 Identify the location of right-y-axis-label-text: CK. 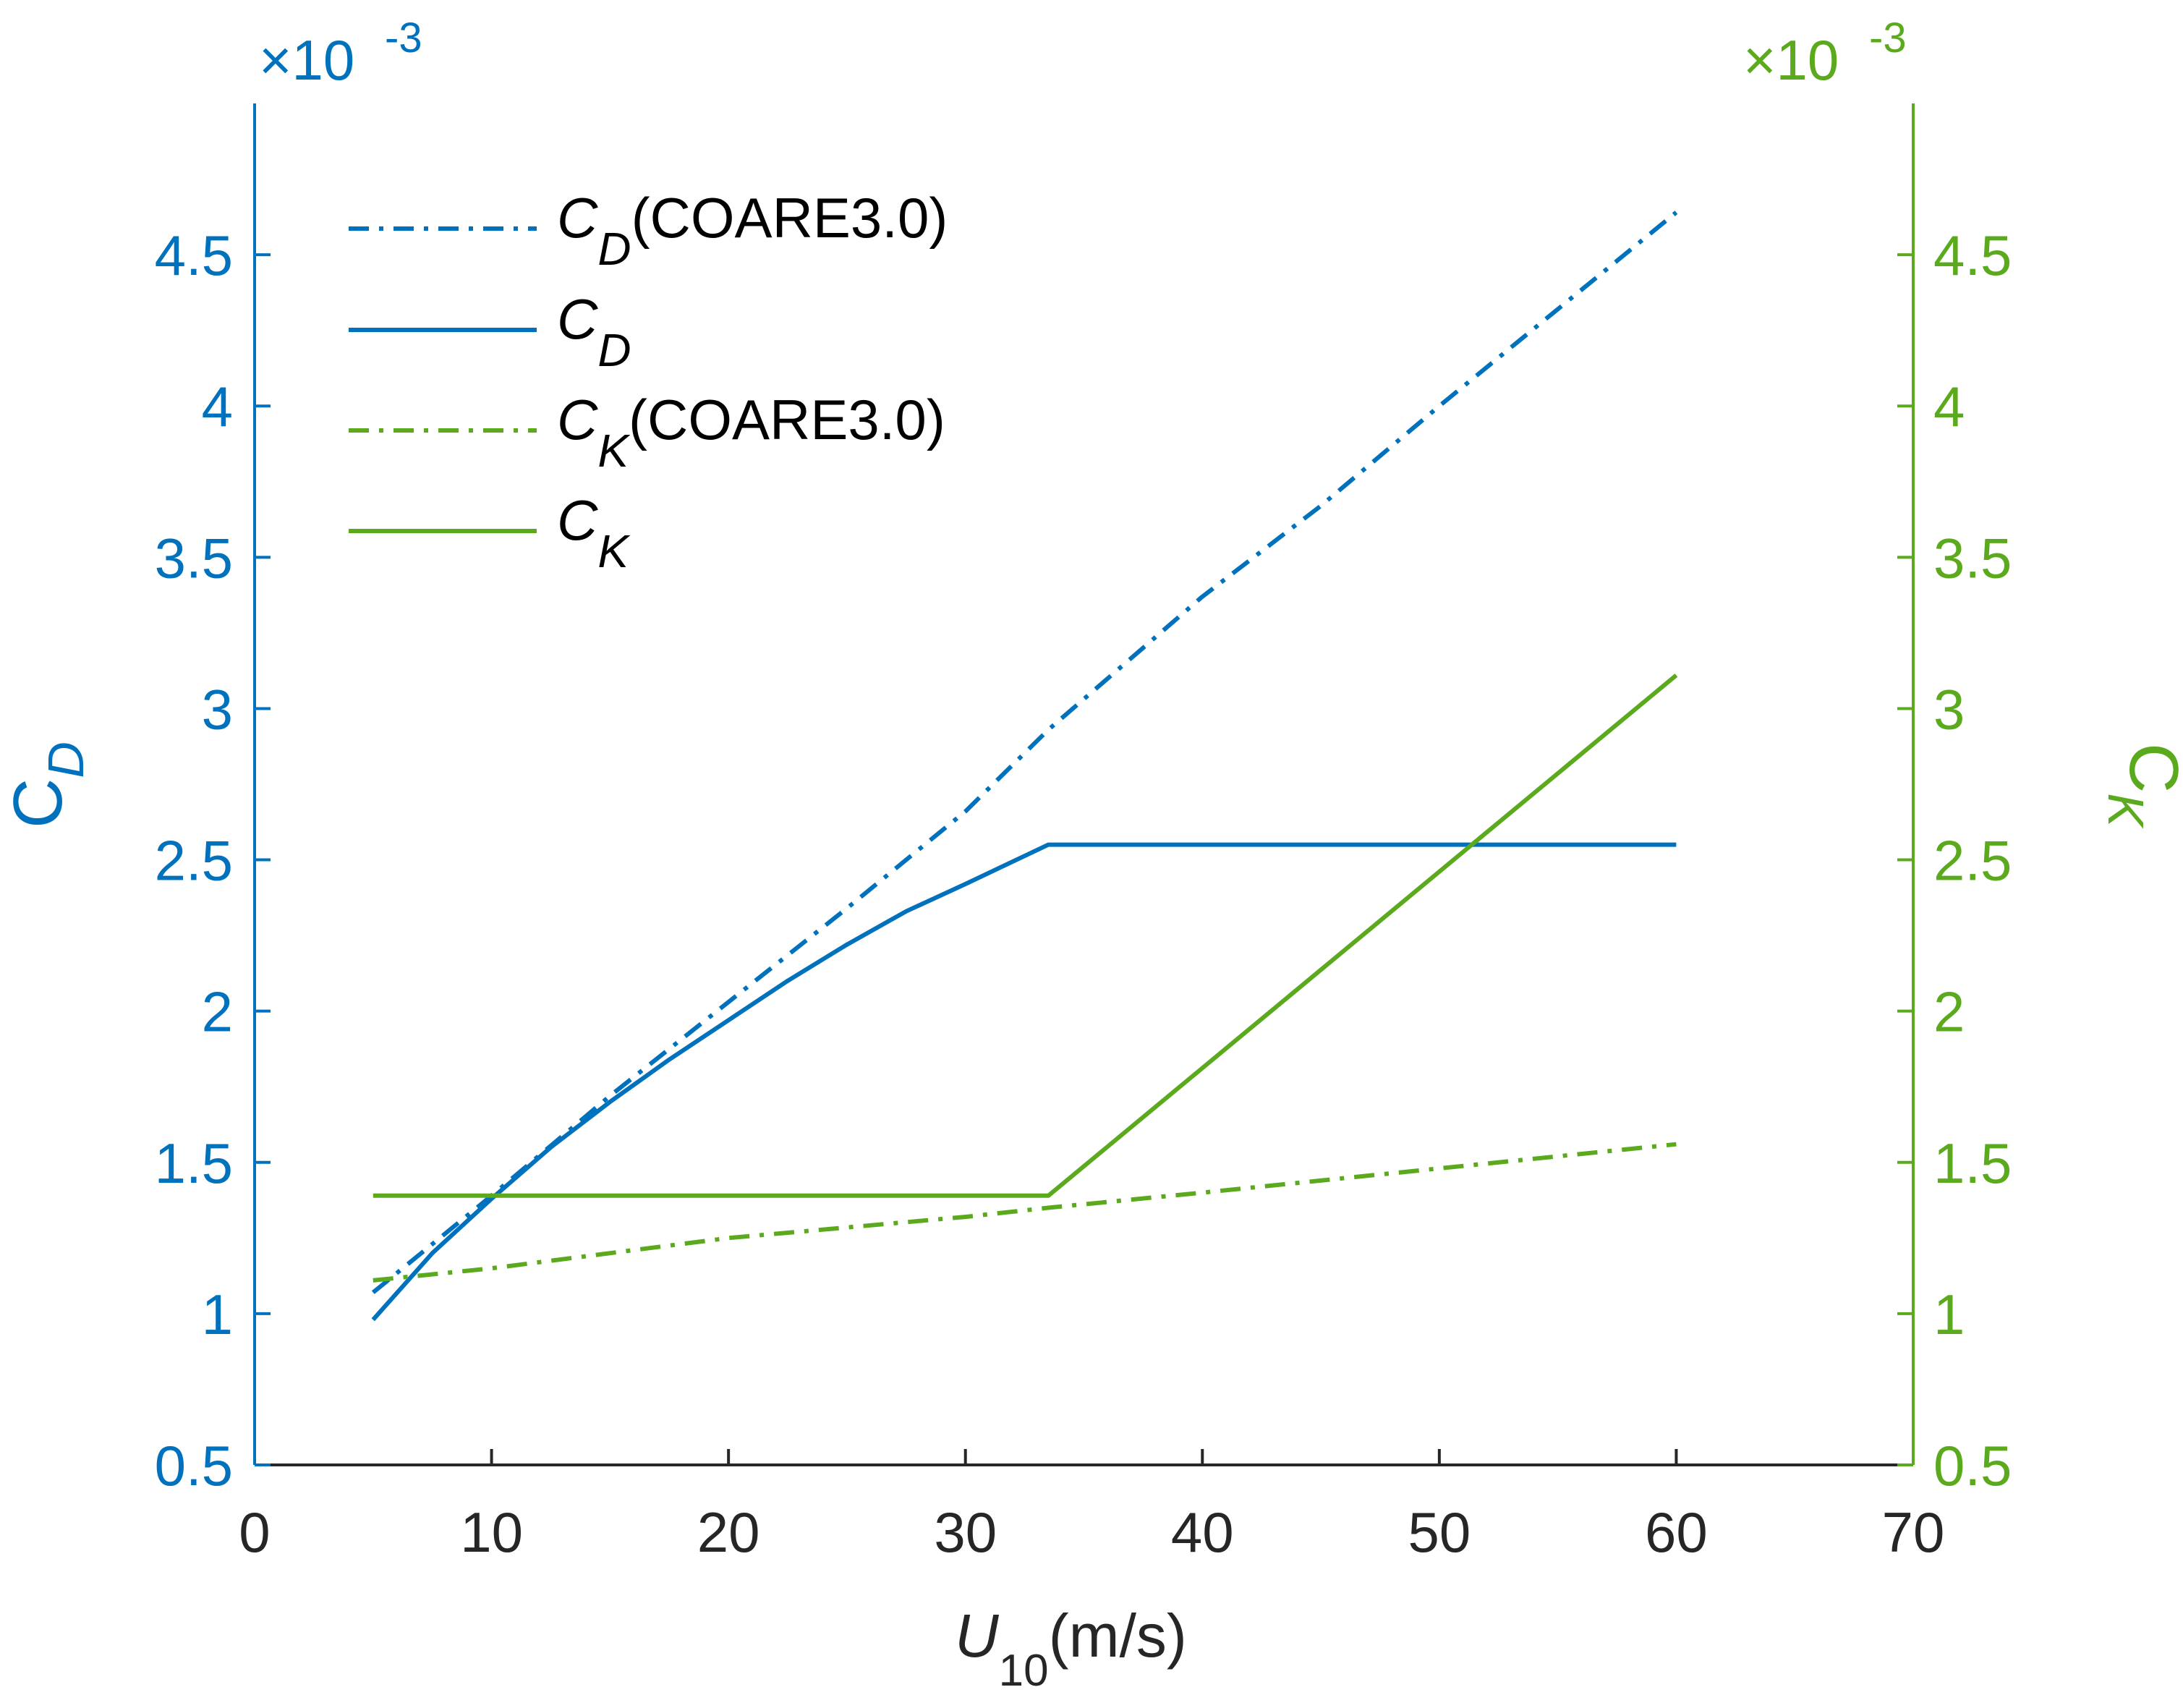
(2140, 786).